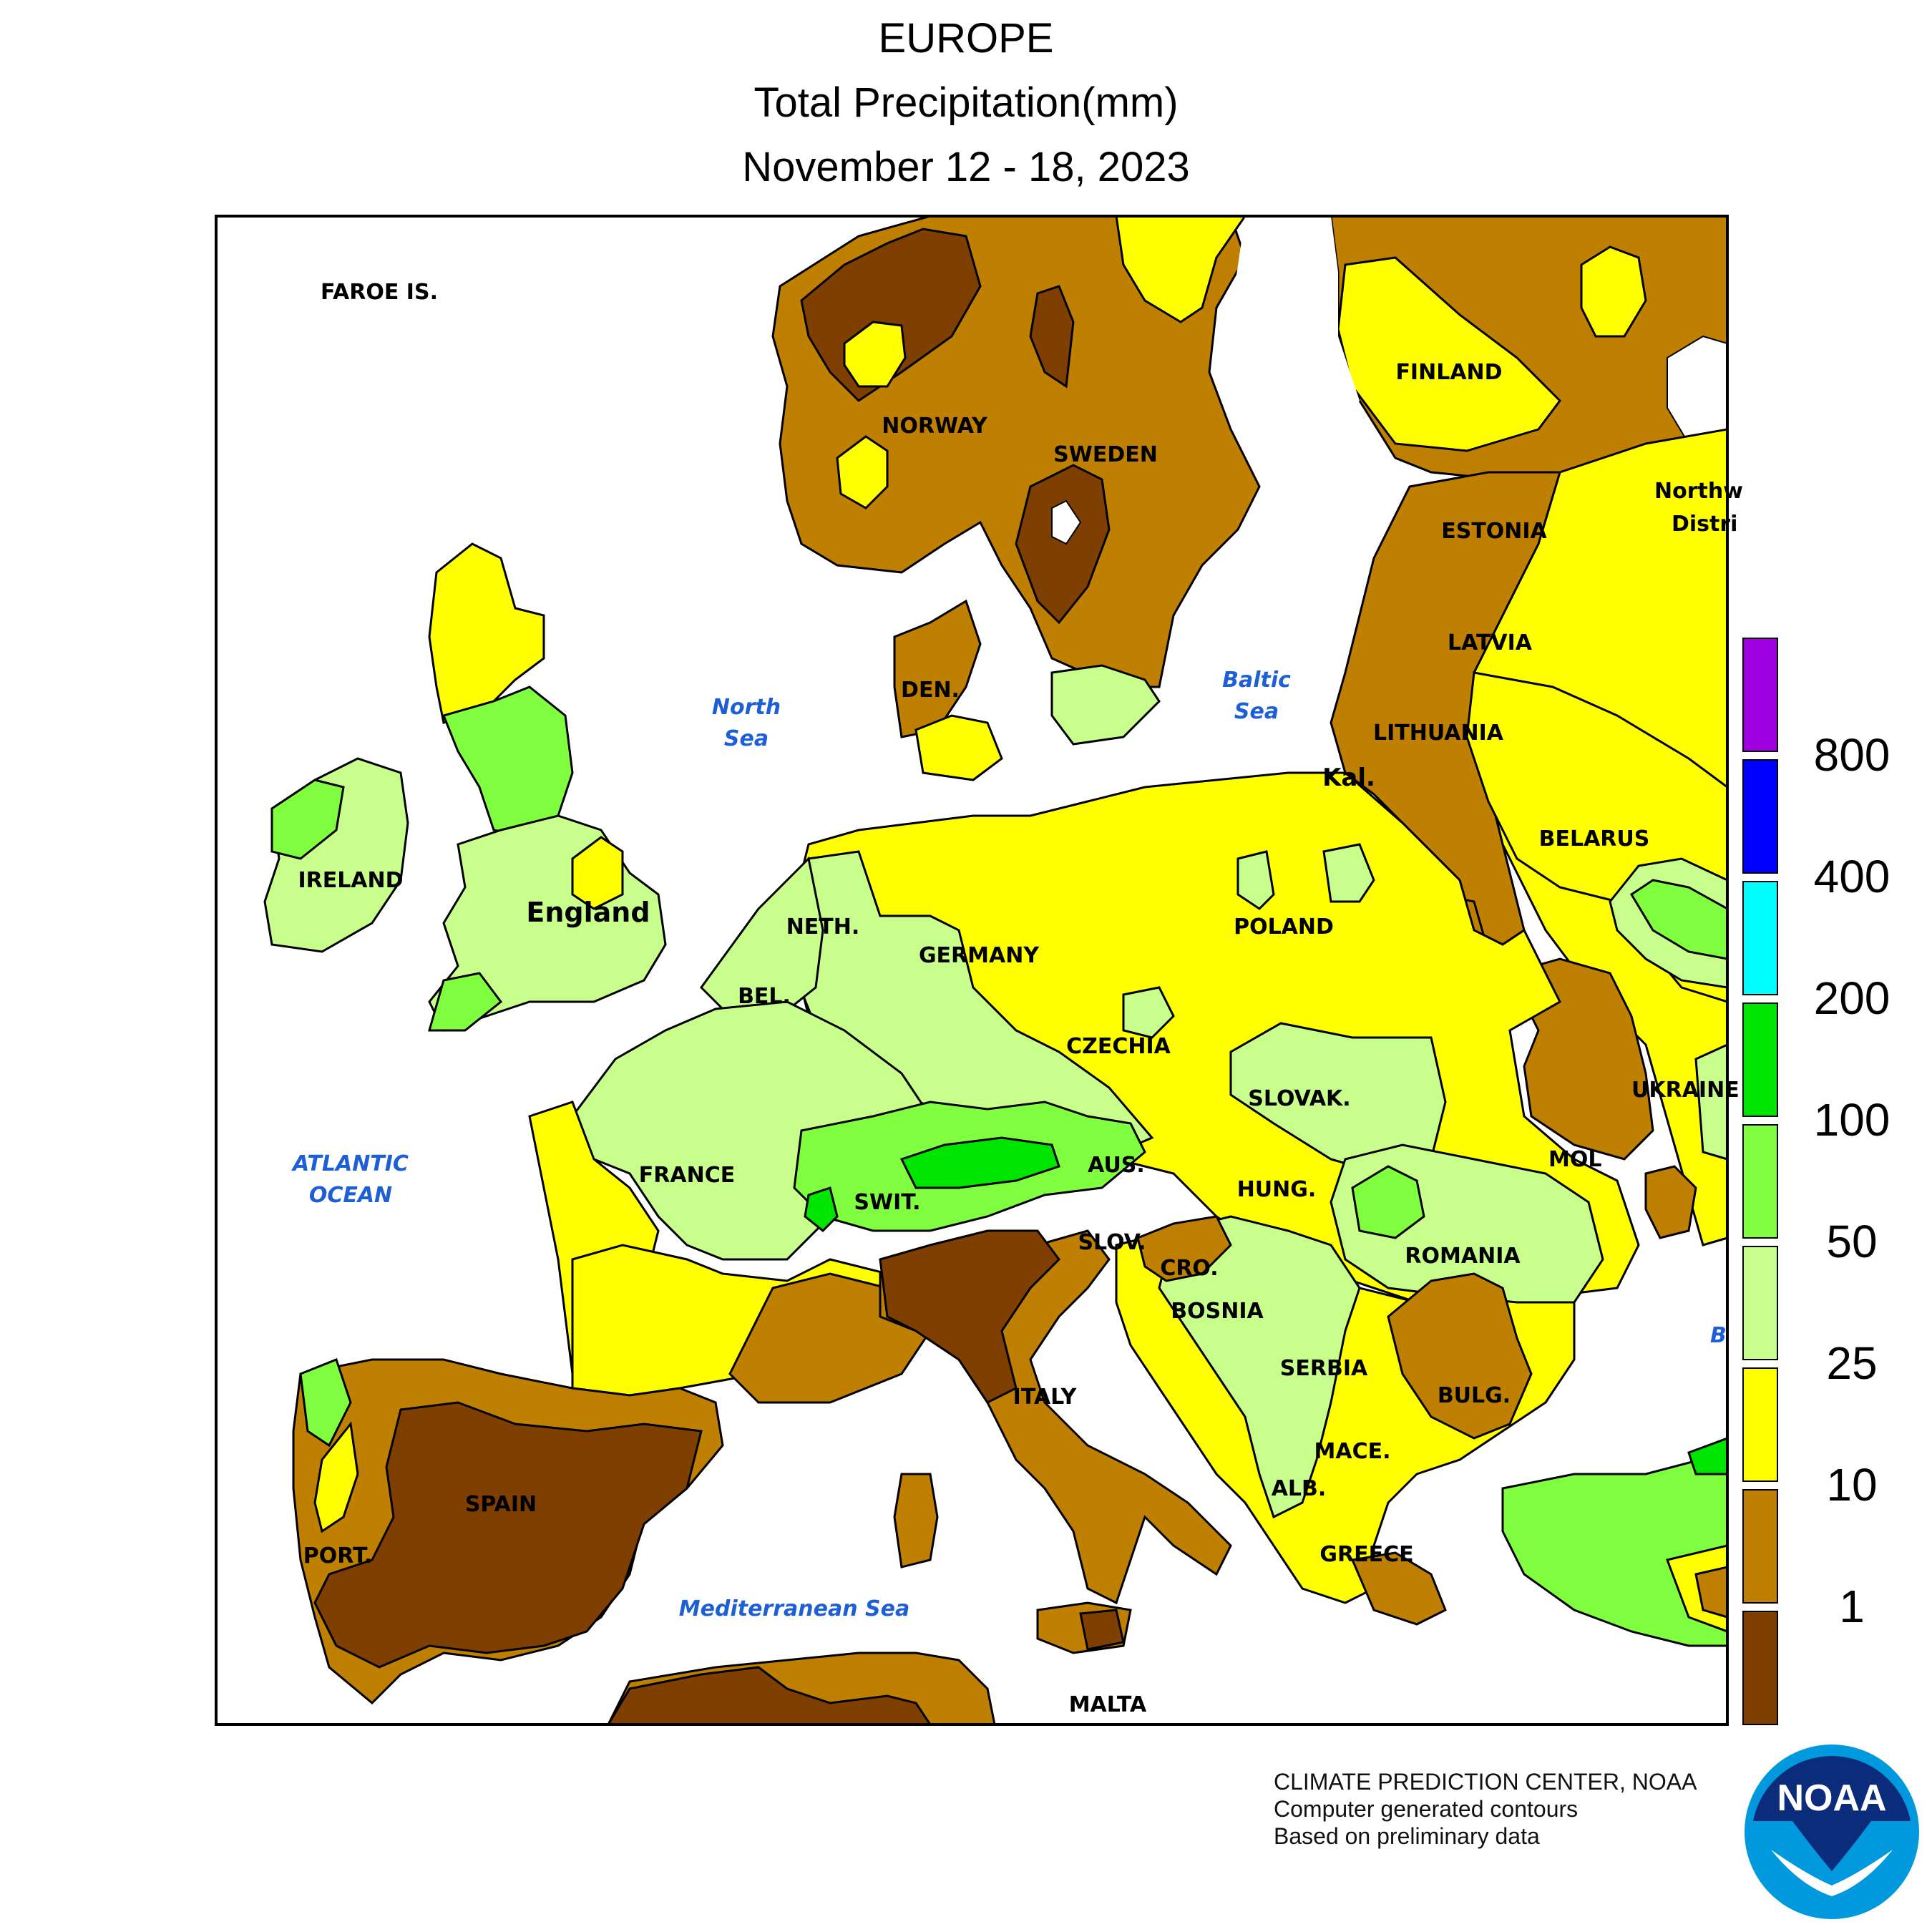 The image size is (1932, 1932). I want to click on south-sweden-green, so click(1105, 705).